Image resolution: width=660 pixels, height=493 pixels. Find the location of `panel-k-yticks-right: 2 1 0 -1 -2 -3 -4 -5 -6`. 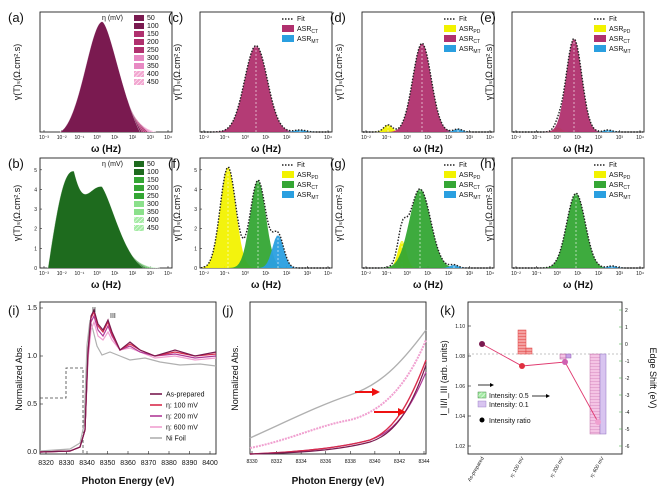

panel-k-yticks-right: 2 1 0 -1 -2 -3 -4 -5 -6 is located at coordinates (624, 379).